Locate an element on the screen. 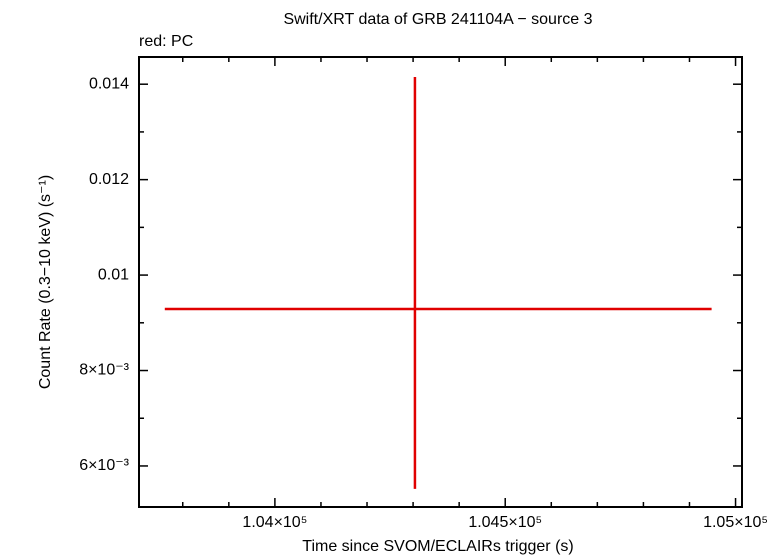 This screenshot has width=780, height=558. y-axis-label: Count Rate (0.3−10 keV) (s⁻¹) is located at coordinates (45, 282).